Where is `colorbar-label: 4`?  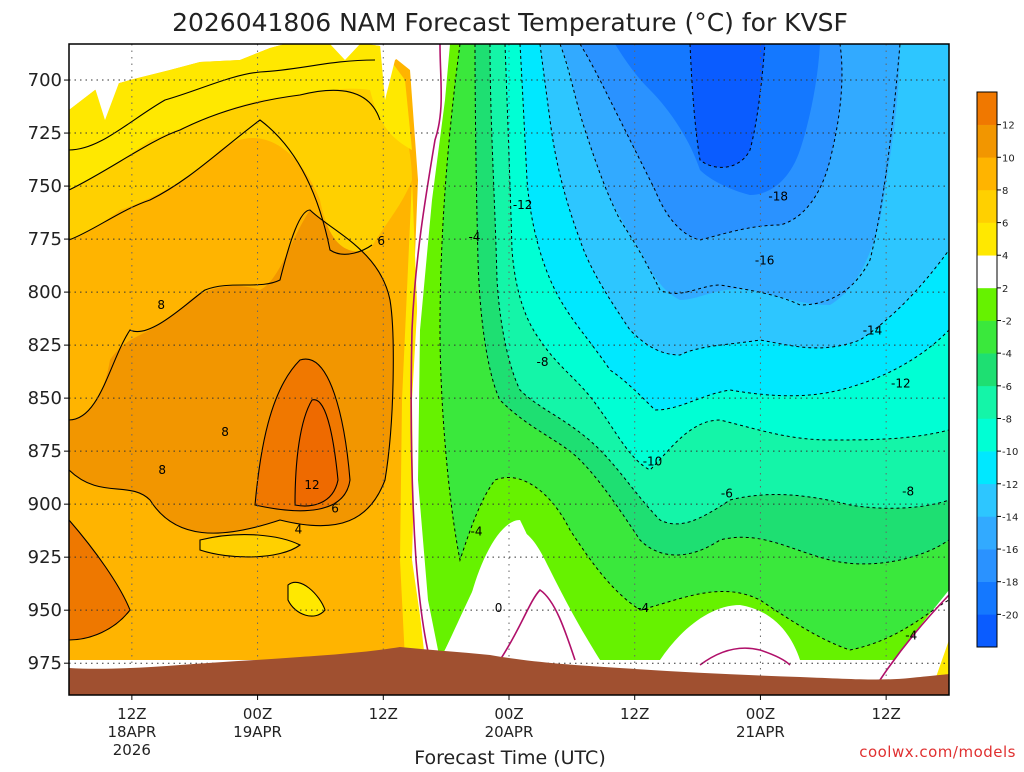
colorbar-label: 4 is located at coordinates (1005, 256).